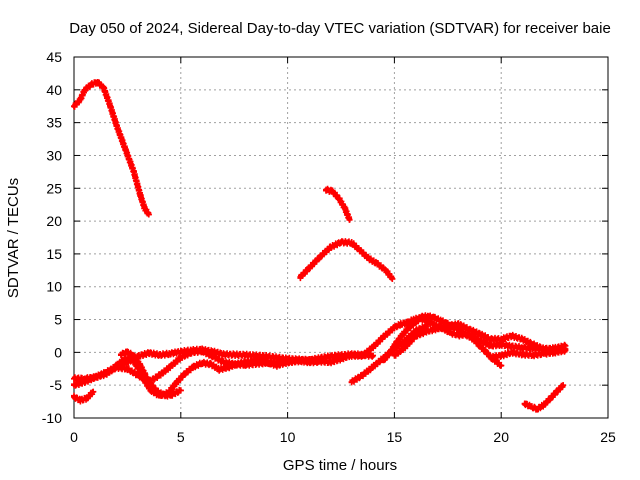 This screenshot has height=480, width=640. What do you see at coordinates (501, 437) in the screenshot?
I see `x-tick-label: 20` at bounding box center [501, 437].